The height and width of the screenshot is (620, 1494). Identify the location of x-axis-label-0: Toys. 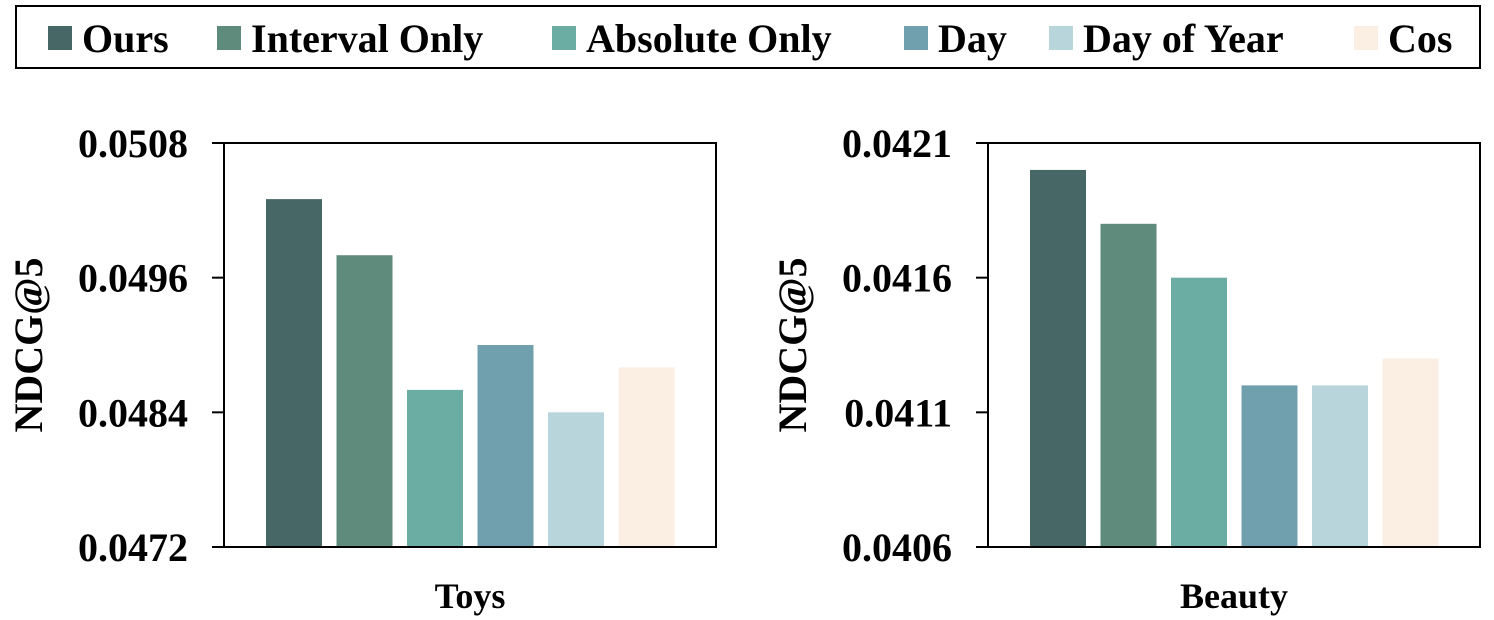
(470, 596).